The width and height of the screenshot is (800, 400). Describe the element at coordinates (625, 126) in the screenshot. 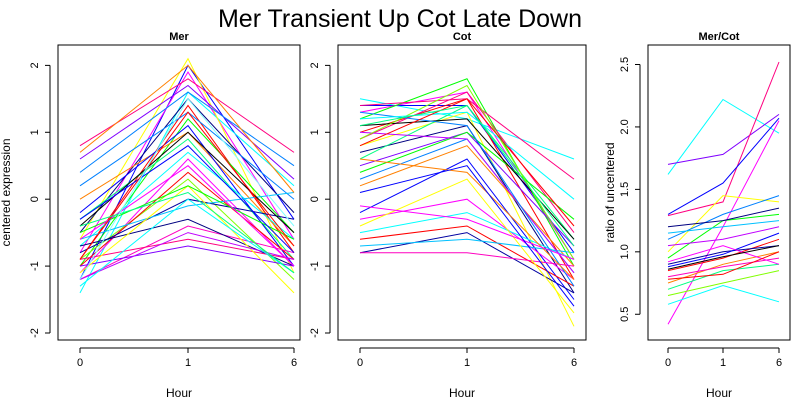

I see `y-tick-label: 2.0` at that location.